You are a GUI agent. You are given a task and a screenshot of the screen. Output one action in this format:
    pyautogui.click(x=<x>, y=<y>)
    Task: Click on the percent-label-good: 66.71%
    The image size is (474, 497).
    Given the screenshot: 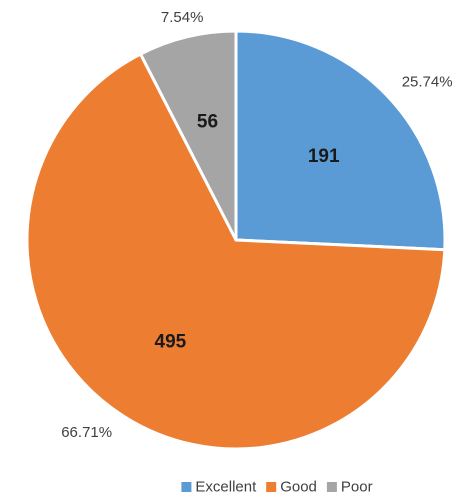 What is the action you would take?
    pyautogui.click(x=86, y=432)
    